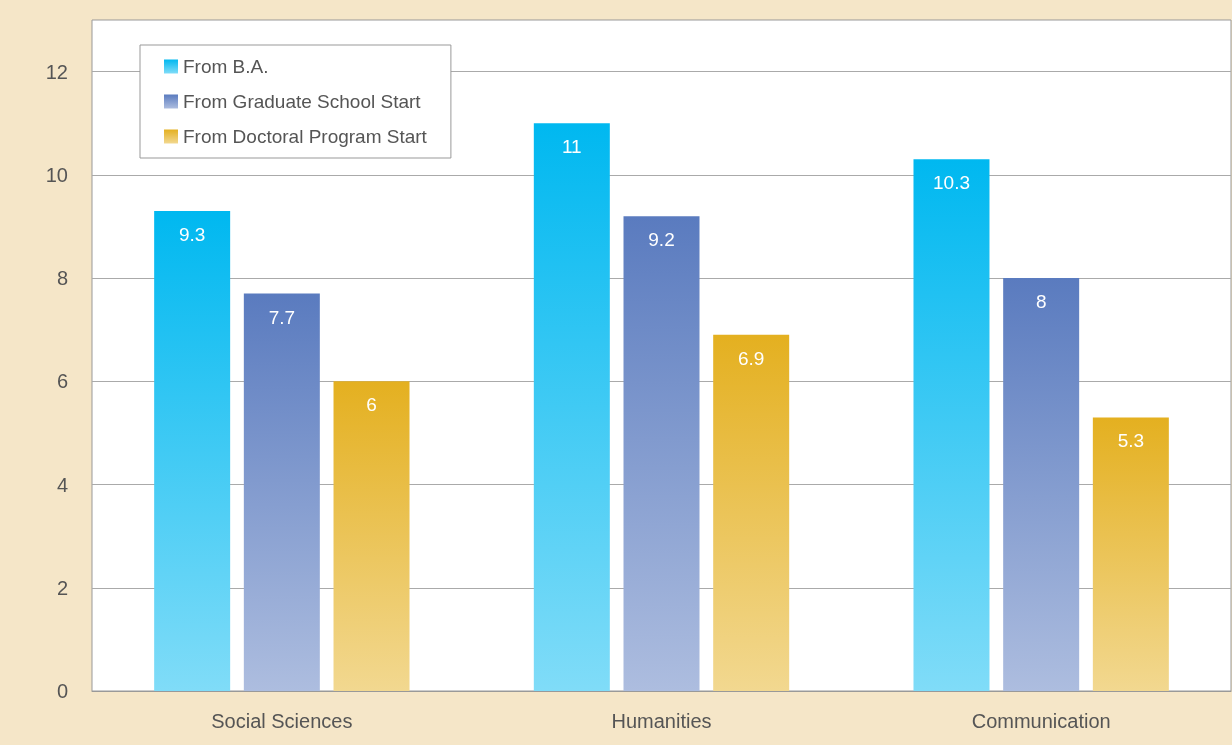 The width and height of the screenshot is (1232, 745). Describe the element at coordinates (282, 721) in the screenshot. I see `x-tick-label: Social Sciences` at that location.